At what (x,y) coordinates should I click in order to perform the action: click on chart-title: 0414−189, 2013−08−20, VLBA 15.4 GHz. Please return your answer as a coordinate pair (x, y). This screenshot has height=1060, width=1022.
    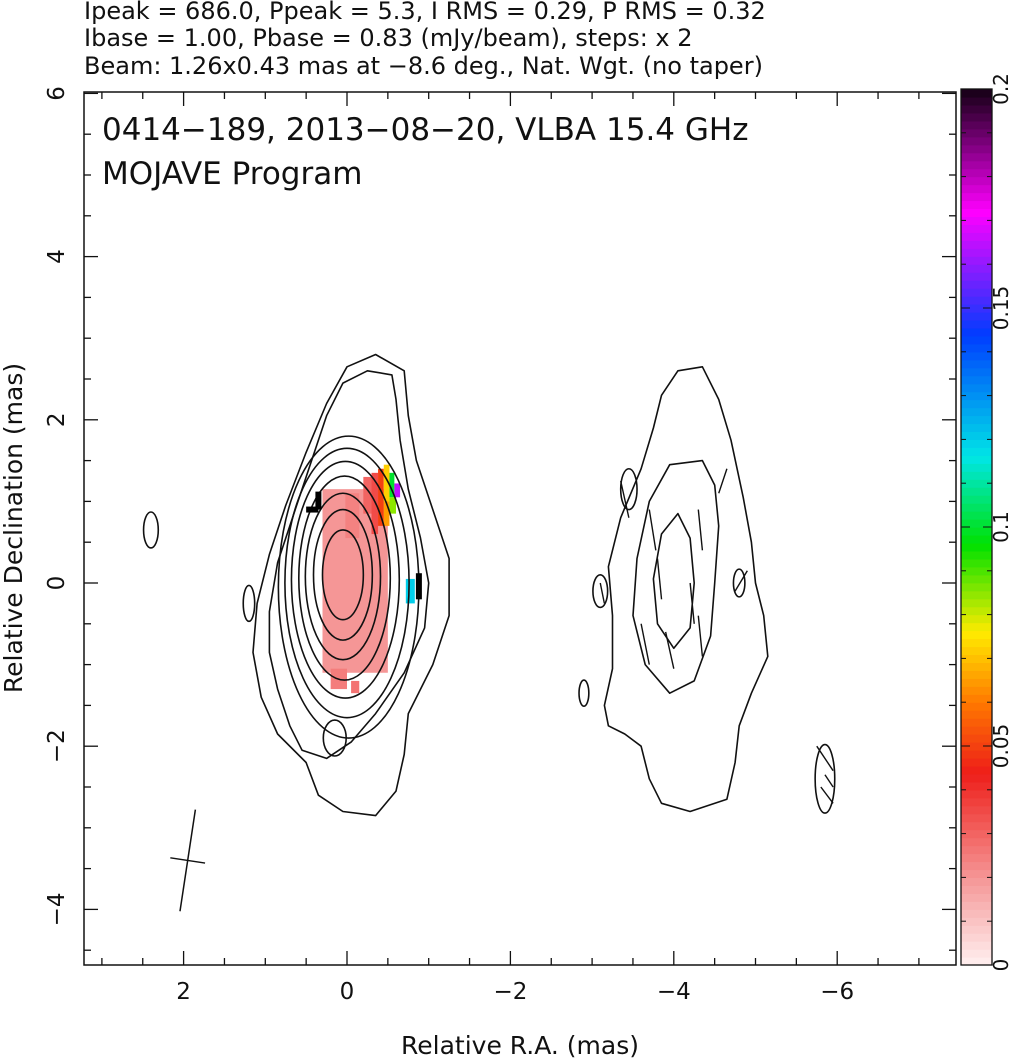
    Looking at the image, I should click on (425, 130).